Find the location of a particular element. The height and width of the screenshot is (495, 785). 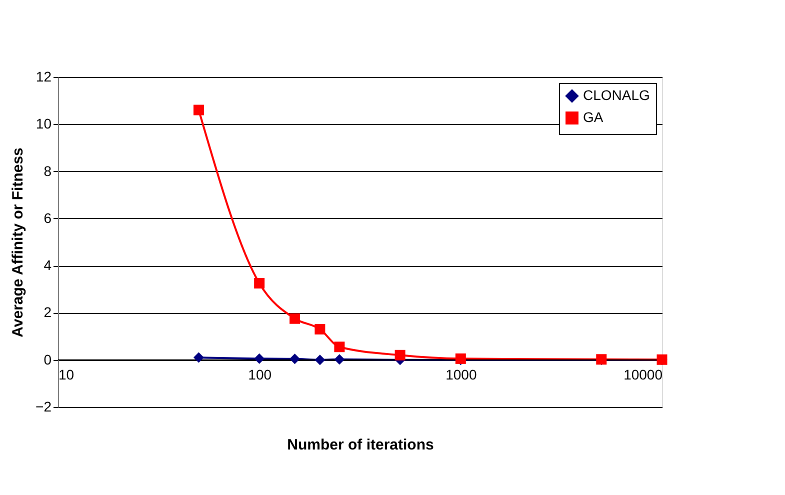

y-tick-label: −2 is located at coordinates (44, 406).